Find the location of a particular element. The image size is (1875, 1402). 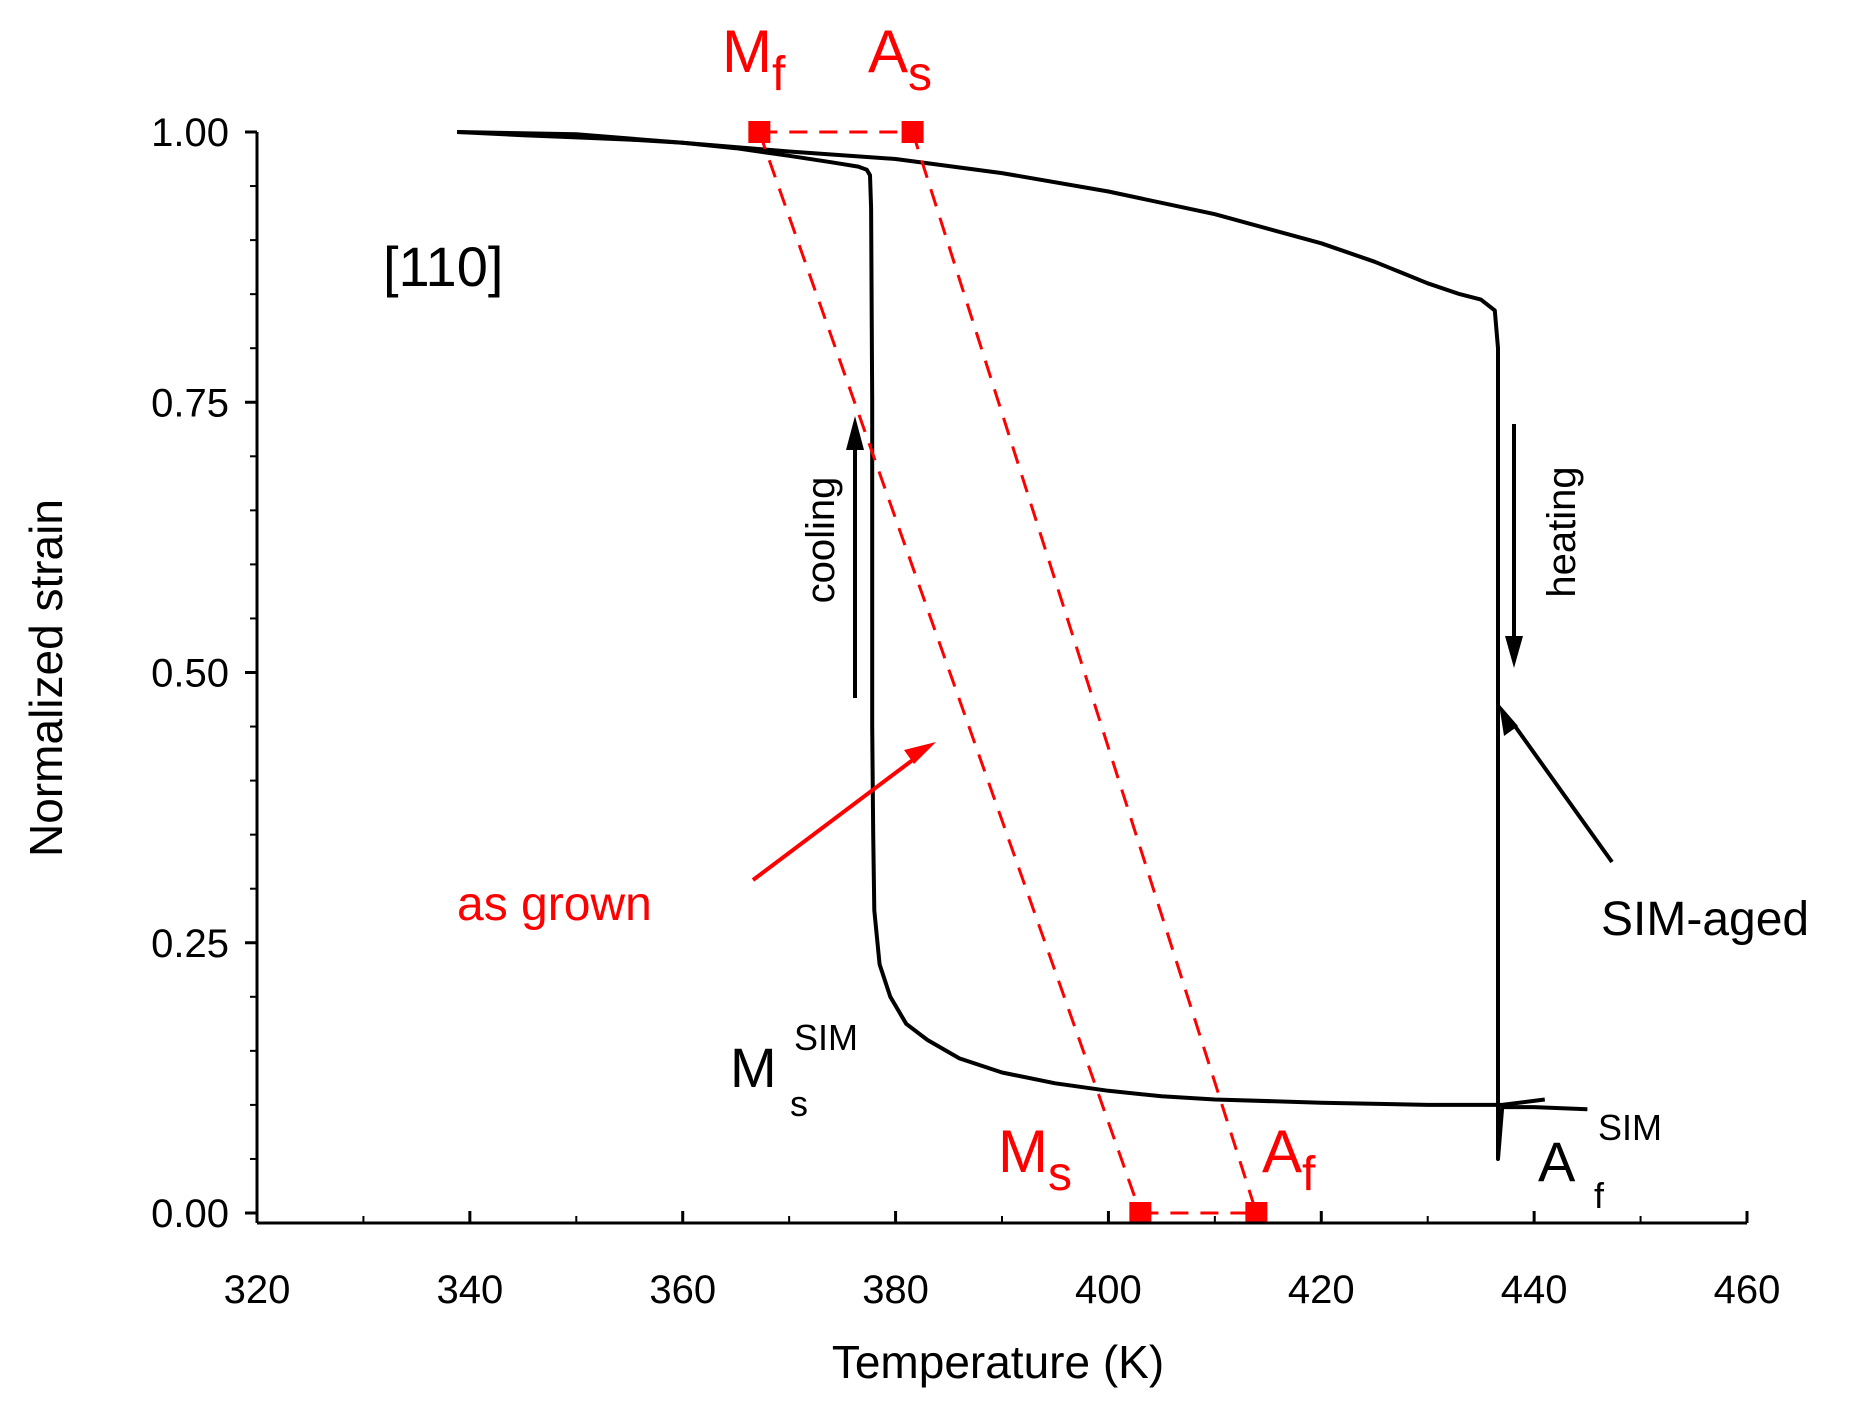

marker-ms is located at coordinates (1140, 1213).